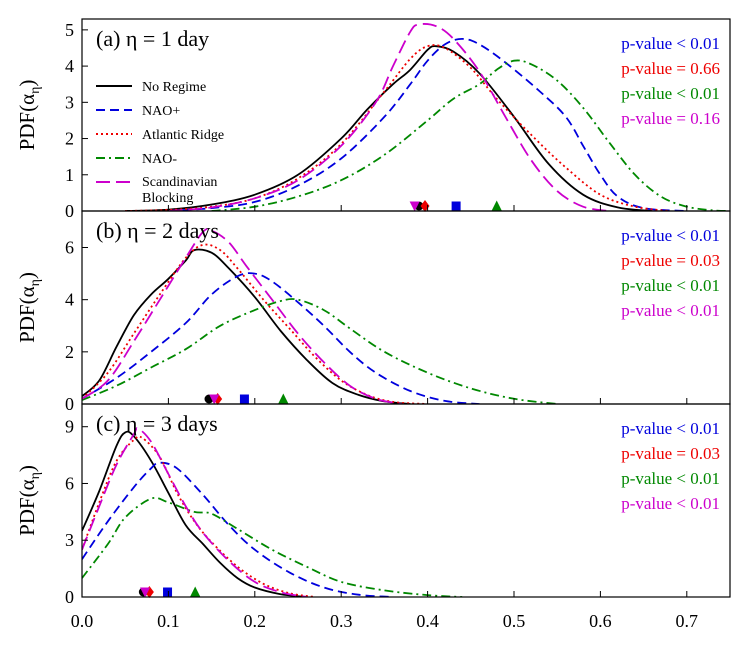  I want to click on x-axis: 0.0 0.1 0.2 0.3 0.4 0.5 0.6 0.7, so click(384, 621).